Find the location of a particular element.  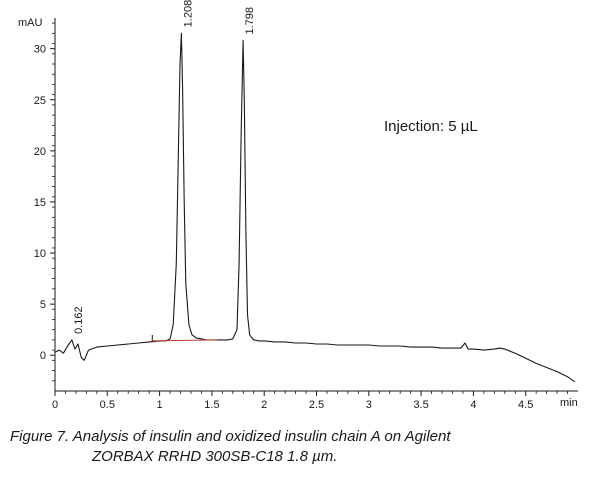

x-tick-label: 0.5 is located at coordinates (107, 405).